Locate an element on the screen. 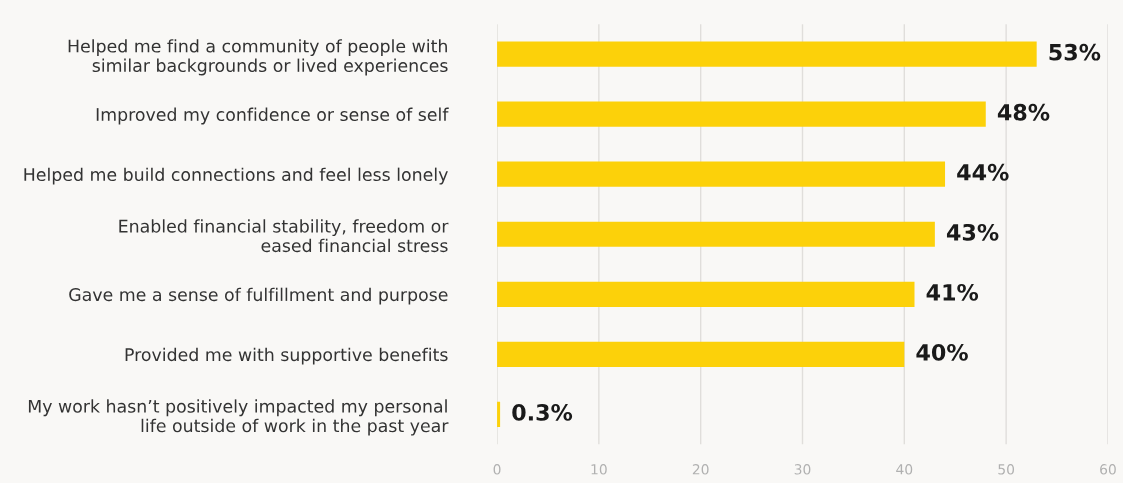 Image resolution: width=1123 pixels, height=483 pixels. data-label: 41% is located at coordinates (952, 292).